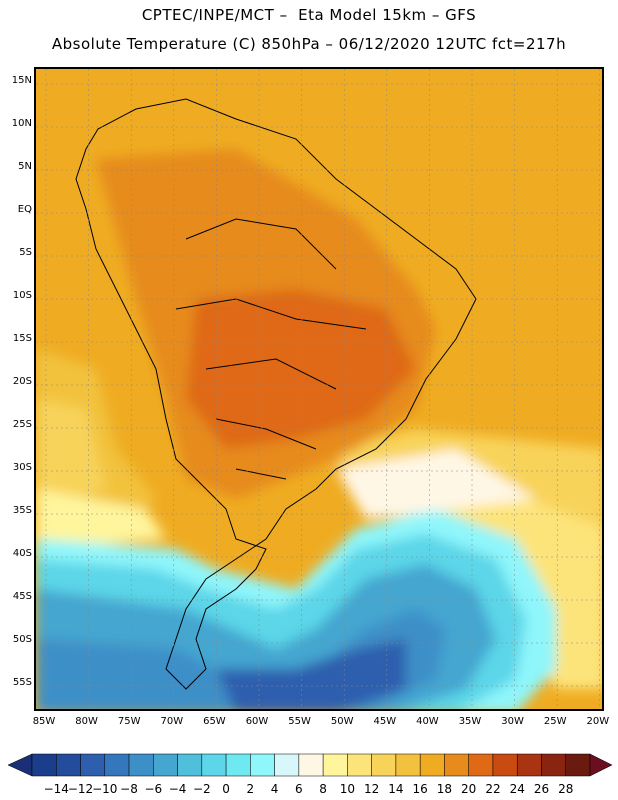 This screenshot has height=800, width=618. What do you see at coordinates (22, 510) in the screenshot?
I see `latitude-label: 35S` at bounding box center [22, 510].